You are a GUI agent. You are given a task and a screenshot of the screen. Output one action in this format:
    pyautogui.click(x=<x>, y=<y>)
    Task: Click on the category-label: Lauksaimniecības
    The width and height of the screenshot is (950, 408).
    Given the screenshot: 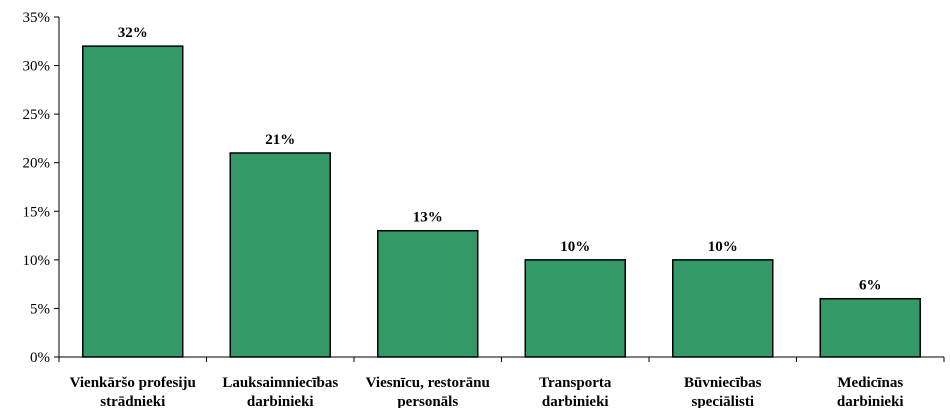 What is the action you would take?
    pyautogui.click(x=280, y=383)
    